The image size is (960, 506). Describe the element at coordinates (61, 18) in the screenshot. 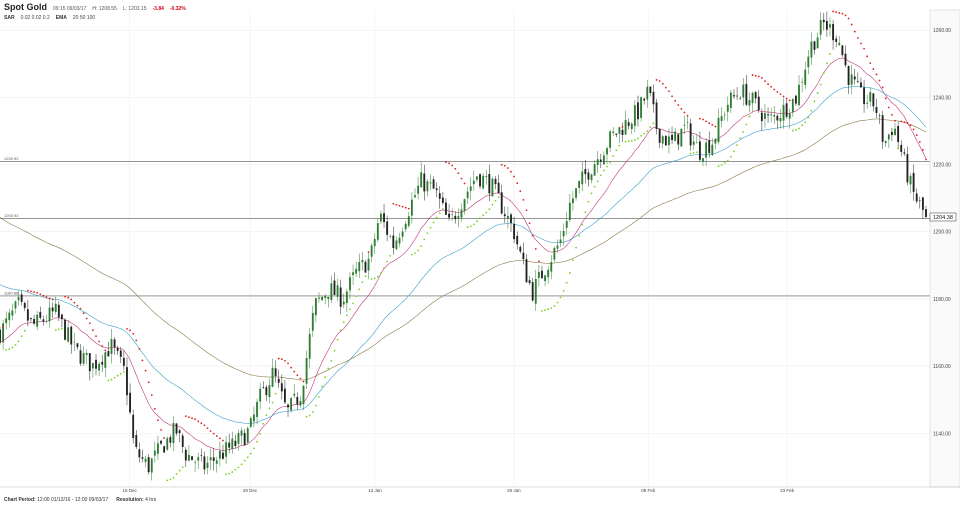

I see `ema-indicator-label: EMA` at that location.